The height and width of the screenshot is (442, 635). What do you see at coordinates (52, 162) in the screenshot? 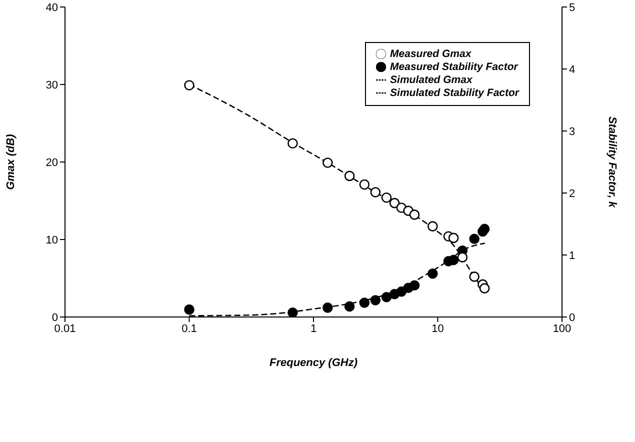
I see `y-tick-label: 20` at bounding box center [52, 162].